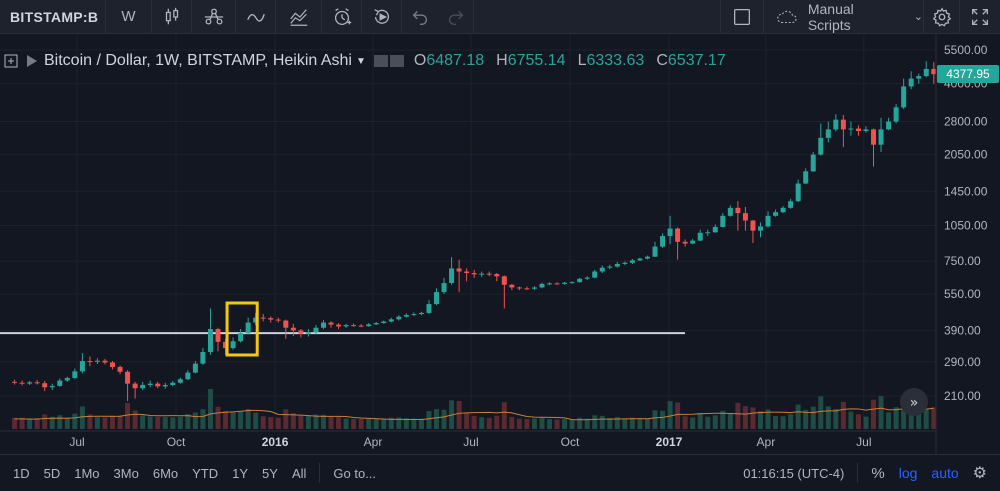  What do you see at coordinates (53, 17) in the screenshot?
I see `symbol-search: BITSTAMP:B` at bounding box center [53, 17].